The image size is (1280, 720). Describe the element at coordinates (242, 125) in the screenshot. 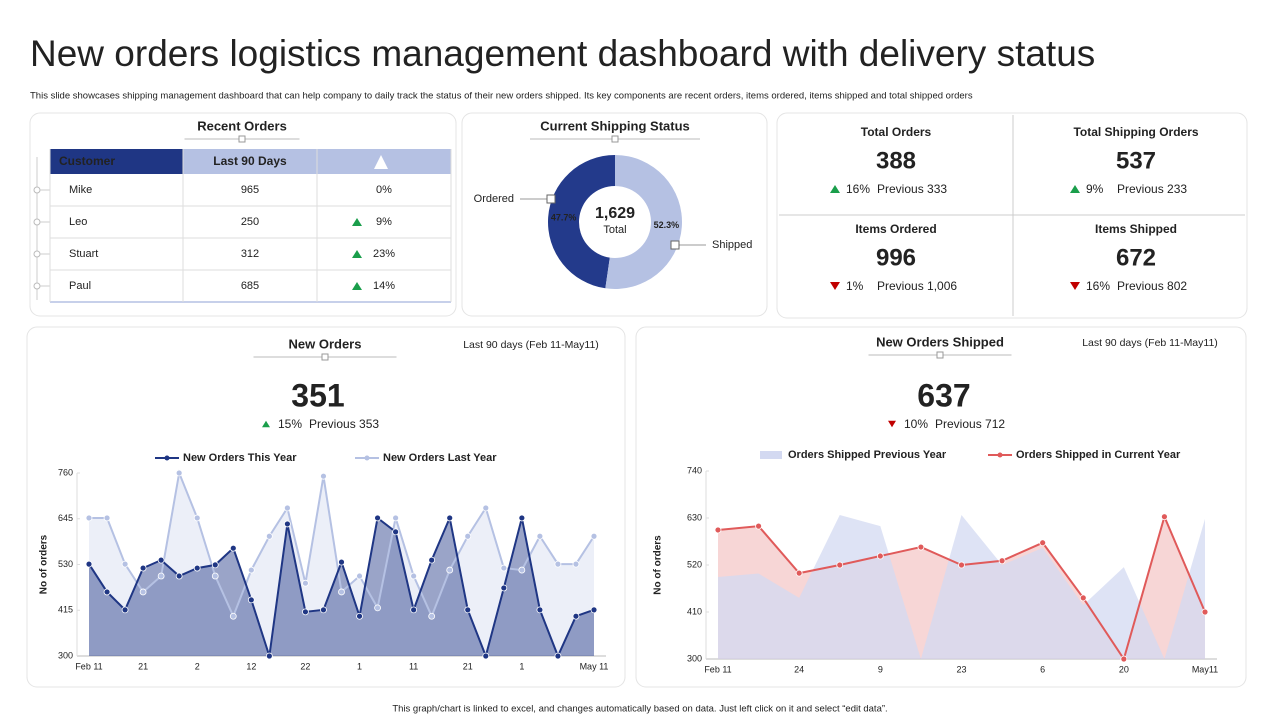

I see `card-title: Recent Orders` at that location.